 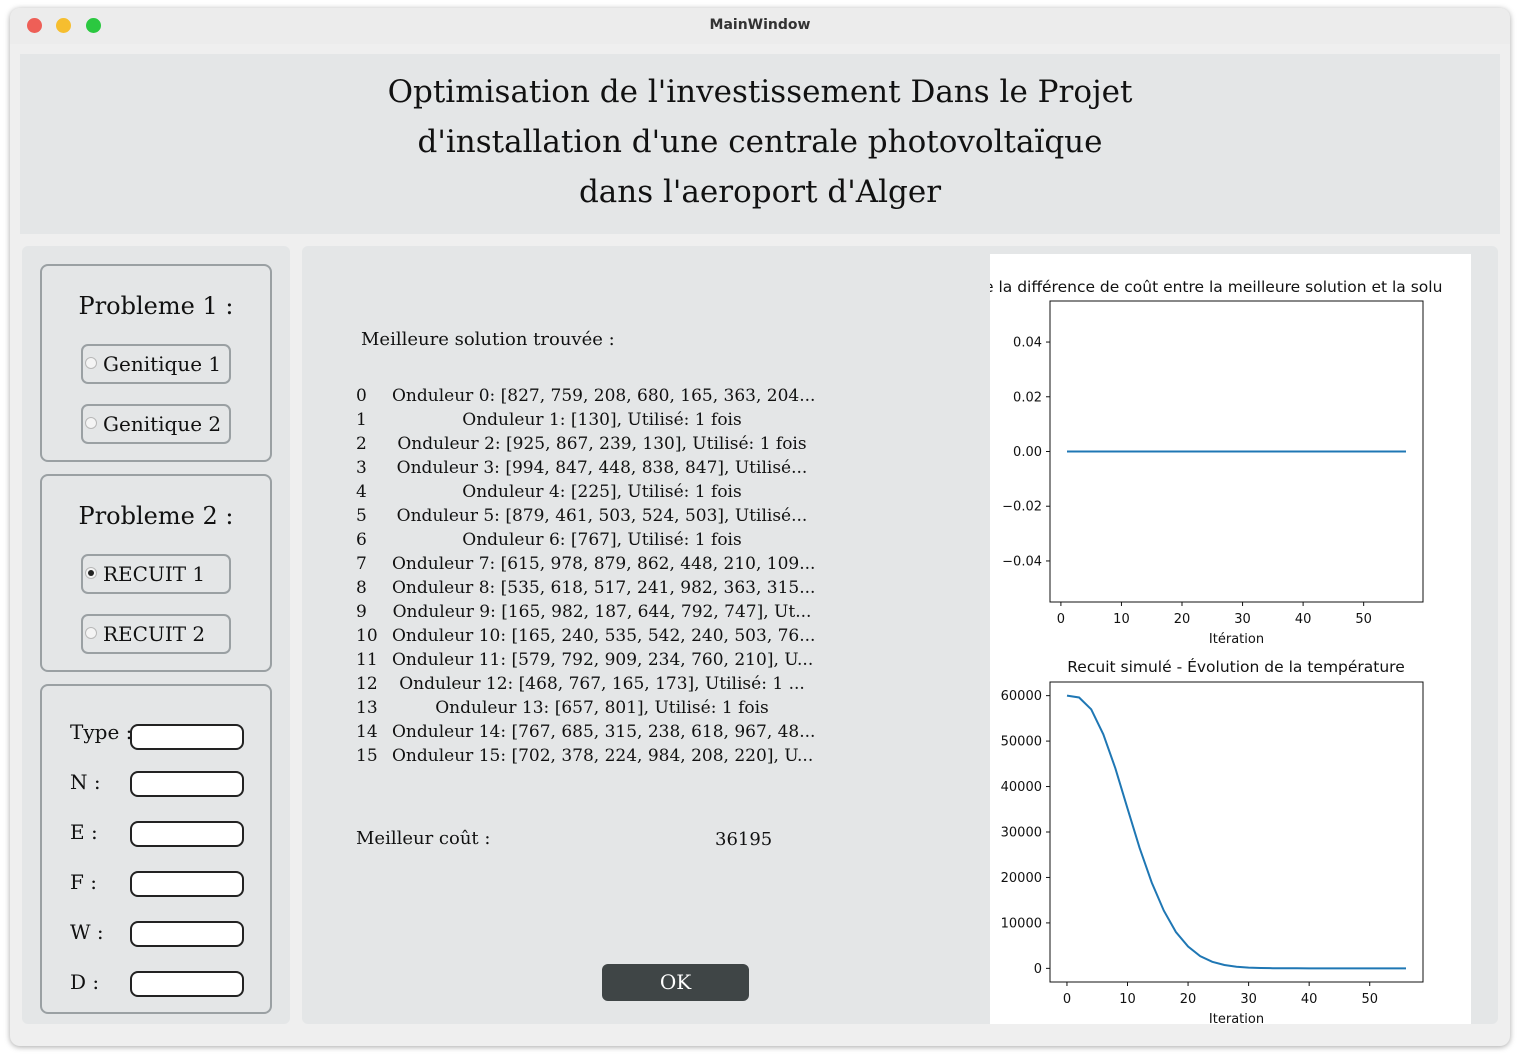 I want to click on row-text: Onduleur 13: [657, 801], Utilisé: 1 fois, so click(x=602, y=708).